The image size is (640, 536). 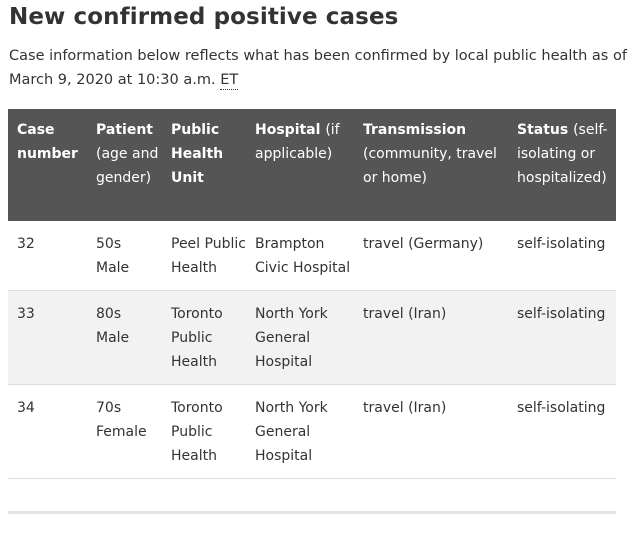 I want to click on cell-patient: 50s Male, so click(x=124, y=256).